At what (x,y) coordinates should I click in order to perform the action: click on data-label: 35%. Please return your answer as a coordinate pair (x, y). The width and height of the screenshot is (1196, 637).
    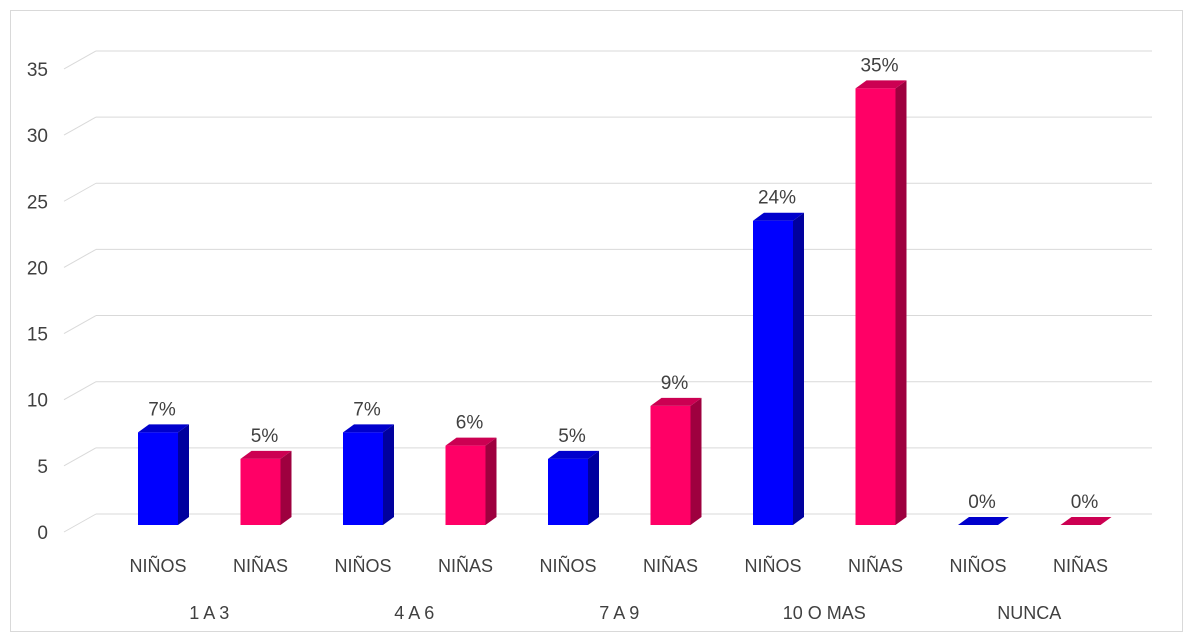
    Looking at the image, I should click on (879, 65).